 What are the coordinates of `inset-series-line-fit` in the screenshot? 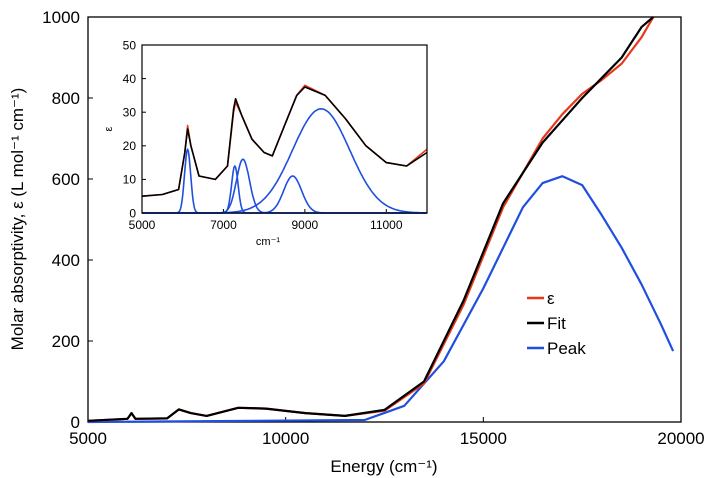 It's located at (284, 141).